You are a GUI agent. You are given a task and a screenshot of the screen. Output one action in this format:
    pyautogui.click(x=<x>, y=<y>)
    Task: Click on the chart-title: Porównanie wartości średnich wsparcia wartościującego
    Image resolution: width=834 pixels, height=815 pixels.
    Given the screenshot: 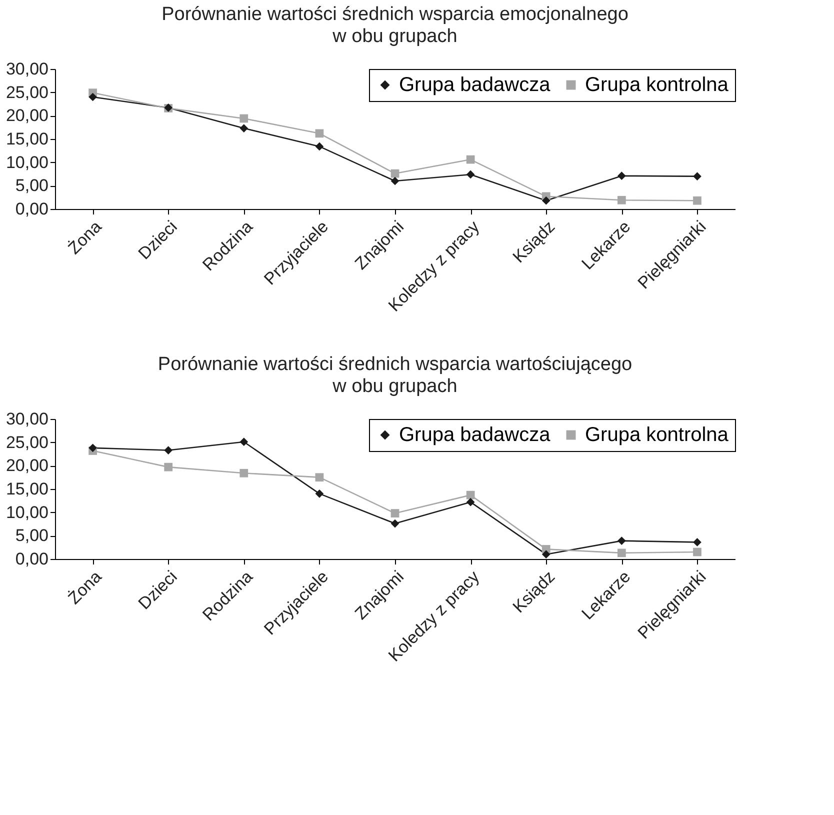 What is the action you would take?
    pyautogui.click(x=395, y=364)
    